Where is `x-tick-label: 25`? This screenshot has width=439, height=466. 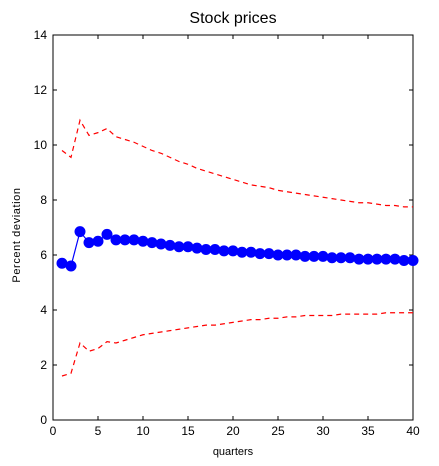 x-tick-label: 25 is located at coordinates (278, 431).